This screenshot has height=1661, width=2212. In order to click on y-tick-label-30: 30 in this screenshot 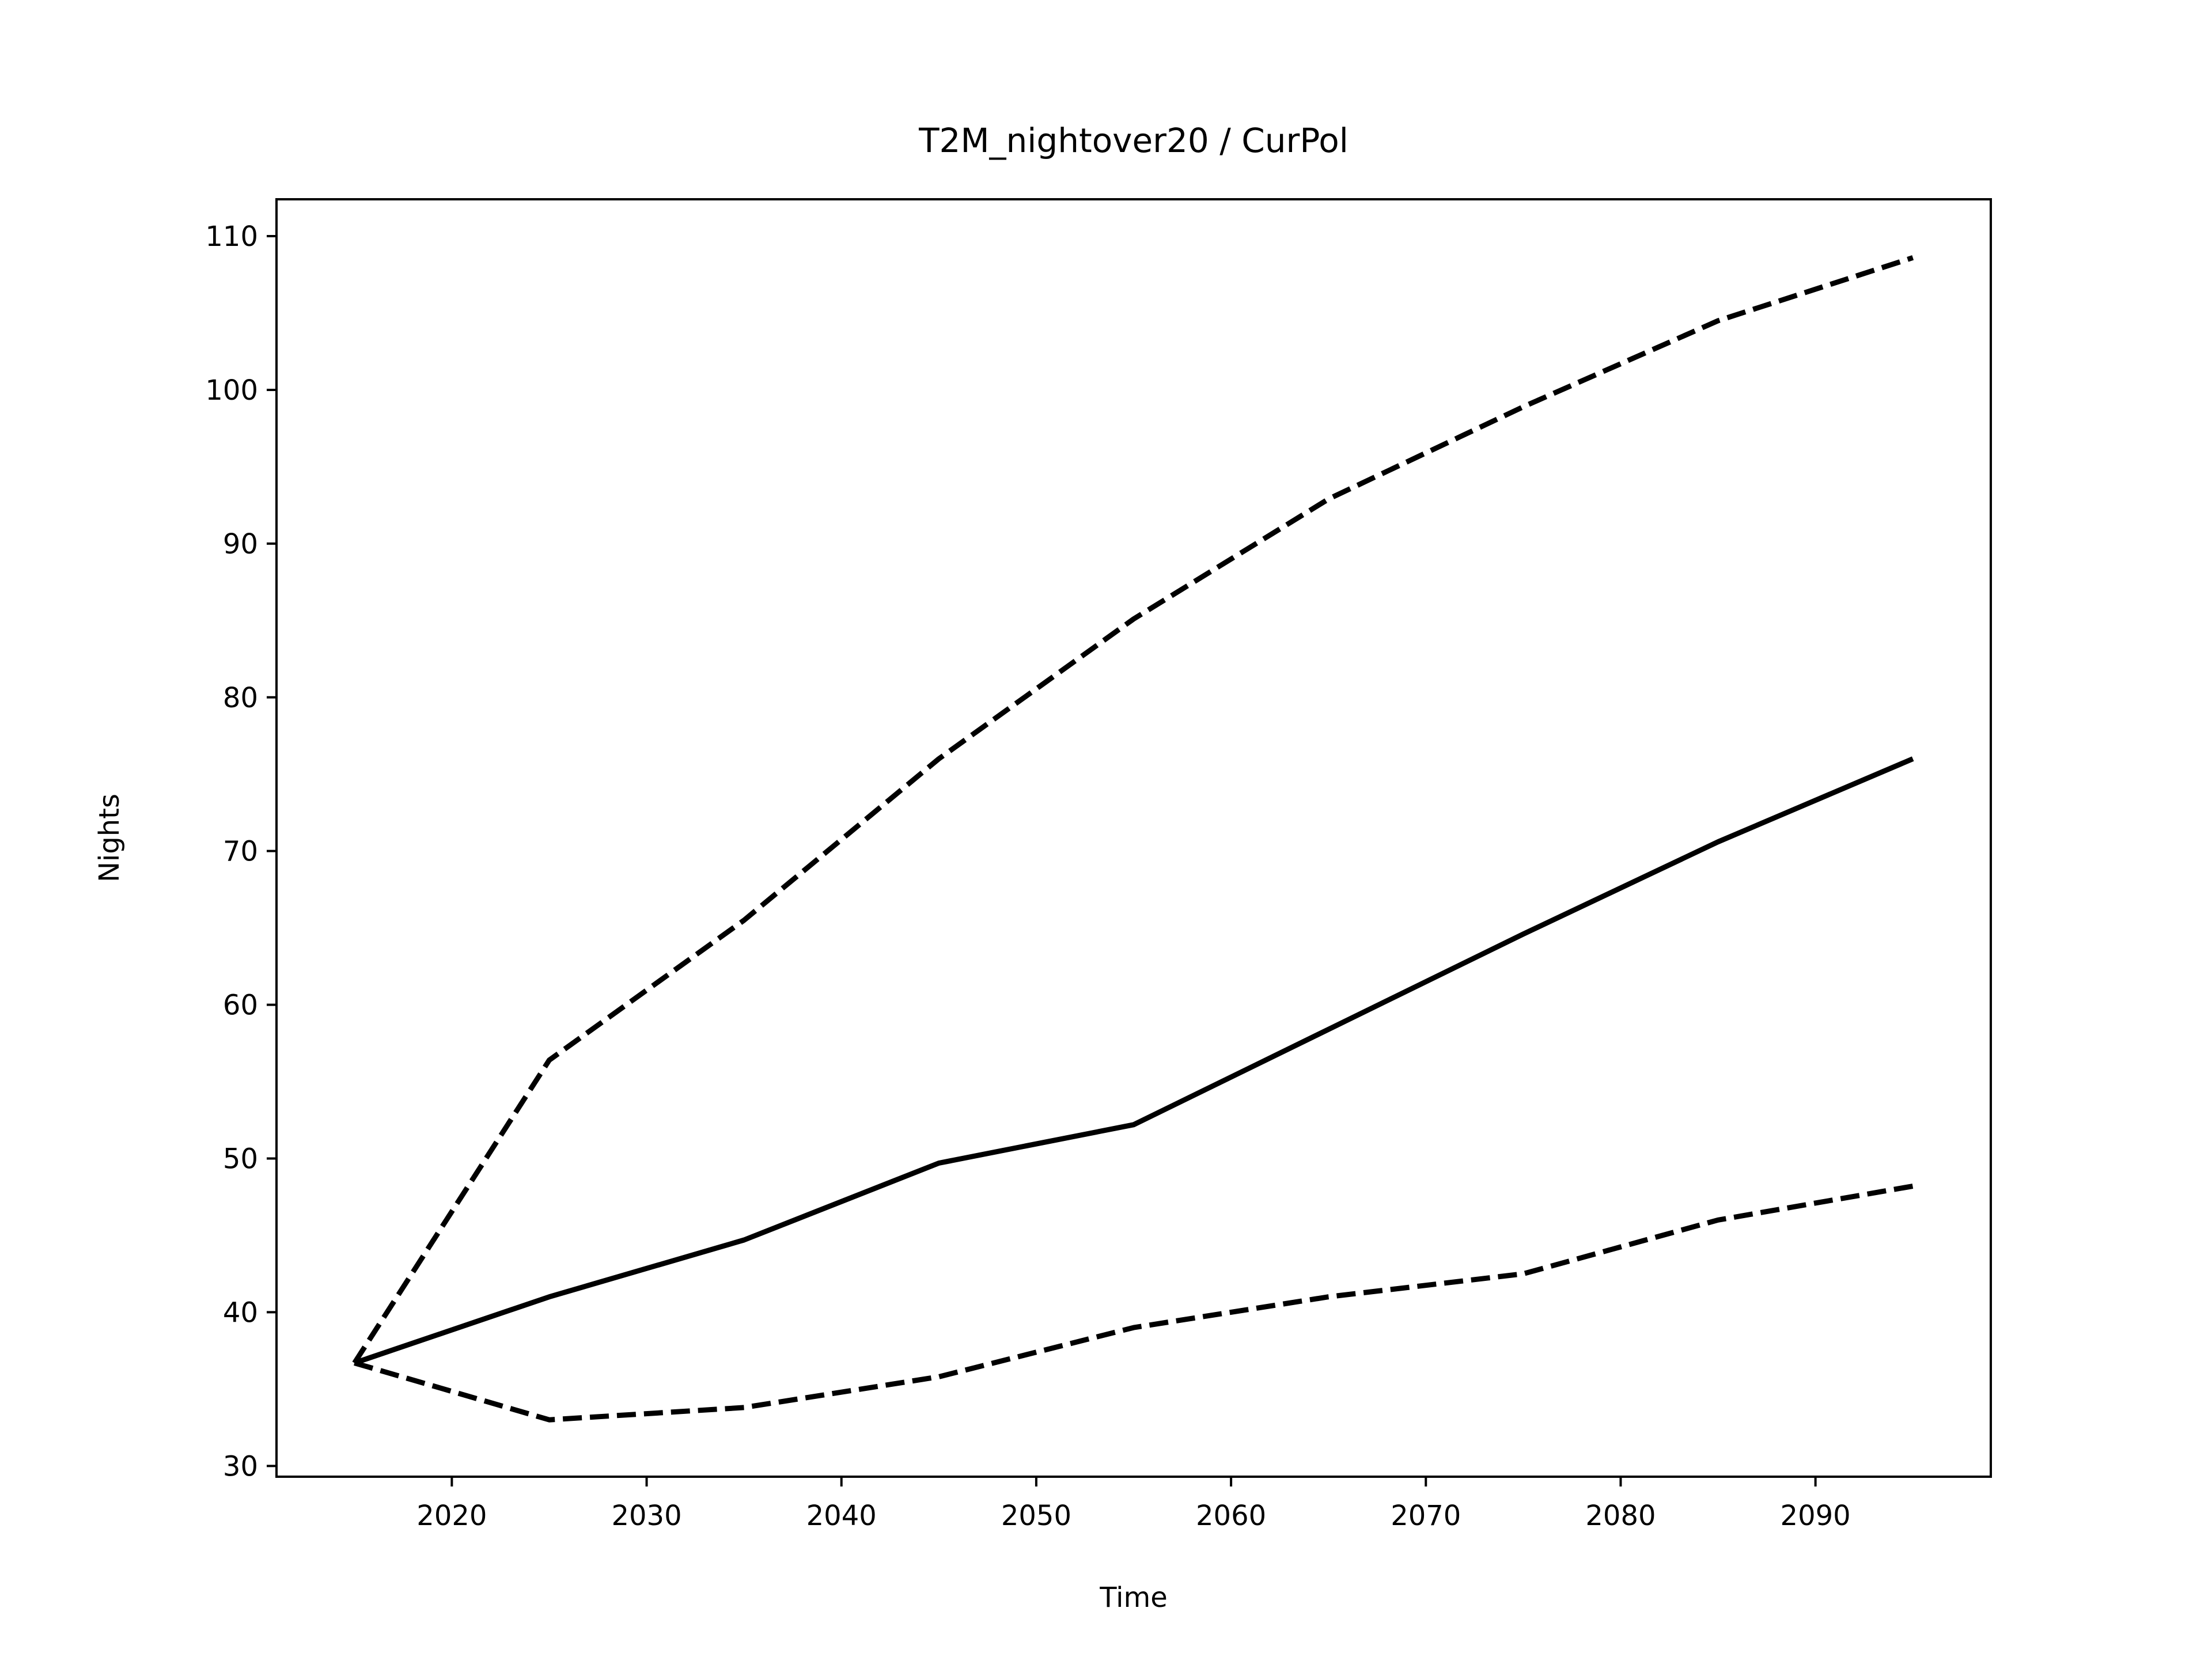, I will do `click(240, 1466)`.